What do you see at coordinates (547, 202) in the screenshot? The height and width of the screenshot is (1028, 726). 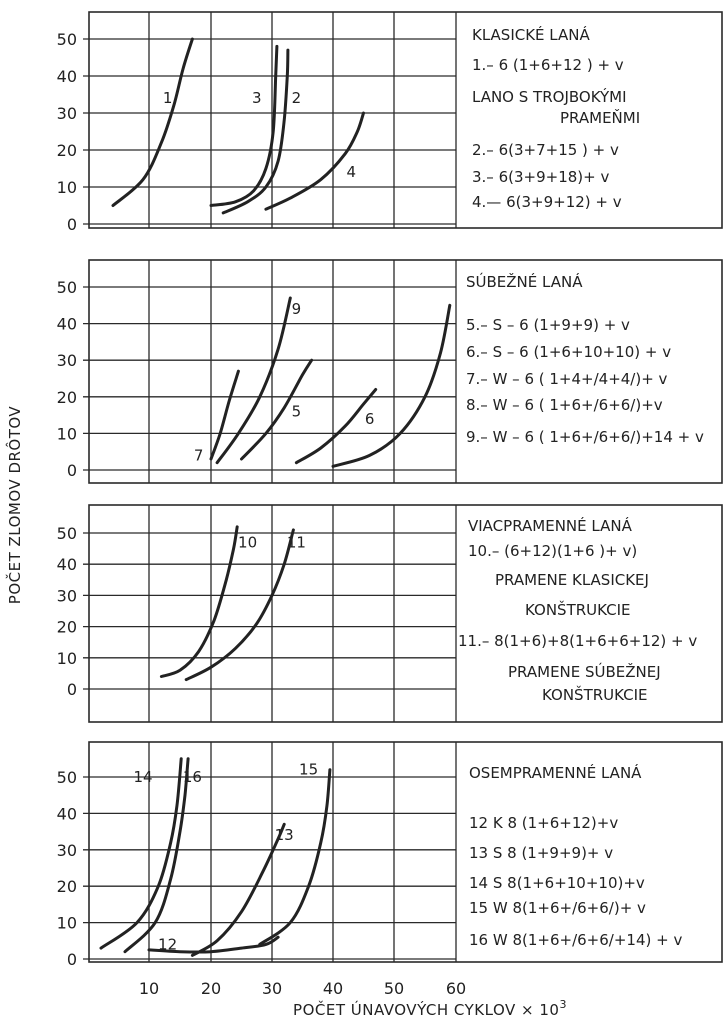 I see `legend-entry: 4.— 6(3+9+12) + v` at bounding box center [547, 202].